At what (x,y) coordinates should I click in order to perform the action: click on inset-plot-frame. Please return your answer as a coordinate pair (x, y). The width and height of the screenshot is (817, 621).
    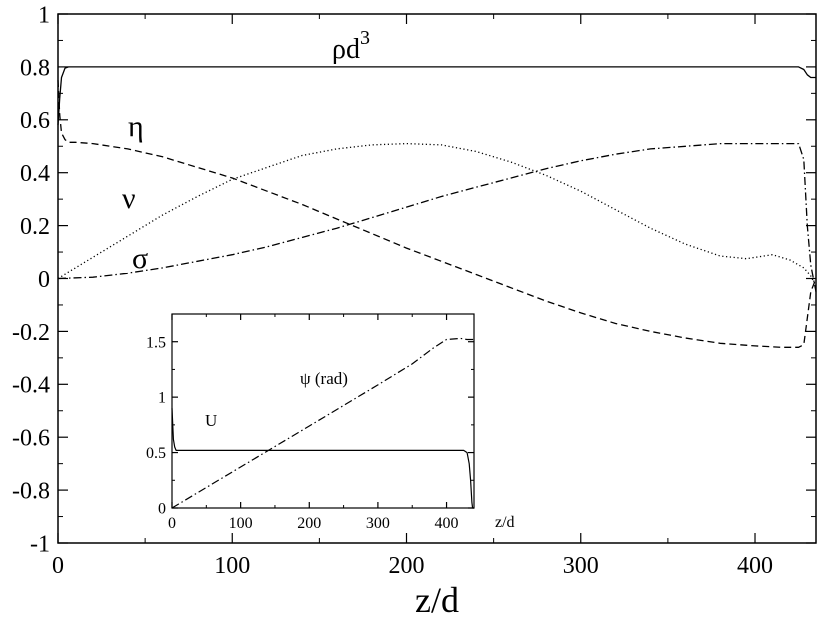
    Looking at the image, I should click on (323, 411).